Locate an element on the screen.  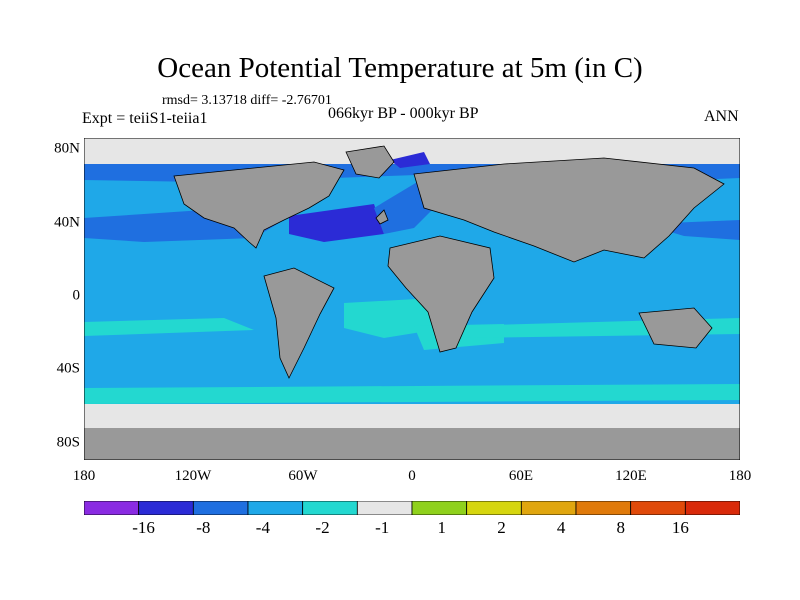
season-label: ANN is located at coordinates (721, 116).